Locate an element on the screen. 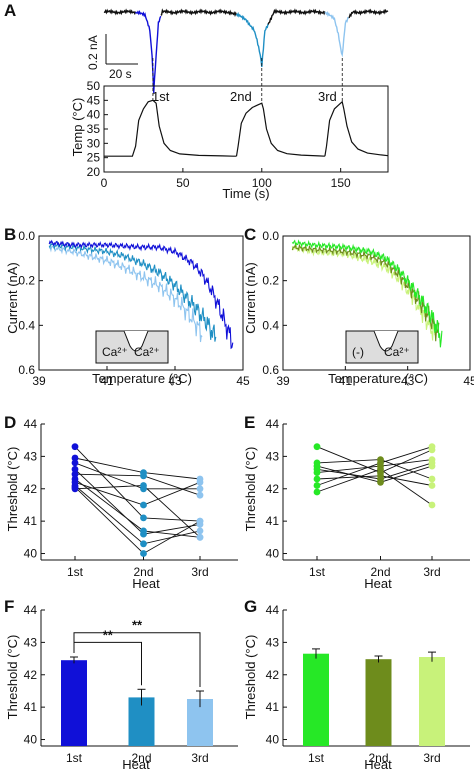  y-tick-label: 35 is located at coordinates (94, 129).